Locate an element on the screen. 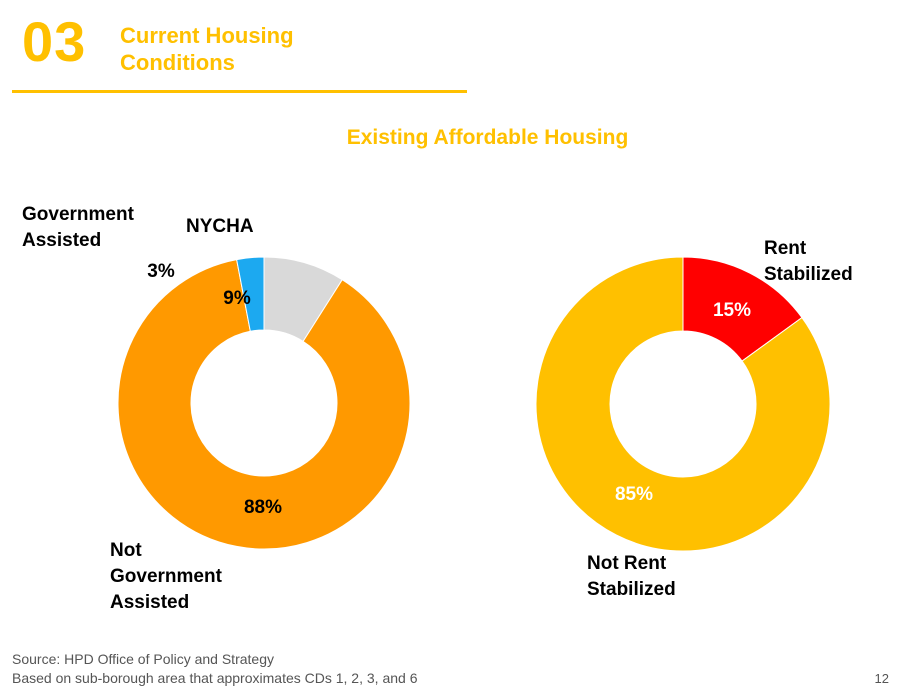 The width and height of the screenshot is (921, 699). label-not-gov-line1: Not is located at coordinates (126, 550).